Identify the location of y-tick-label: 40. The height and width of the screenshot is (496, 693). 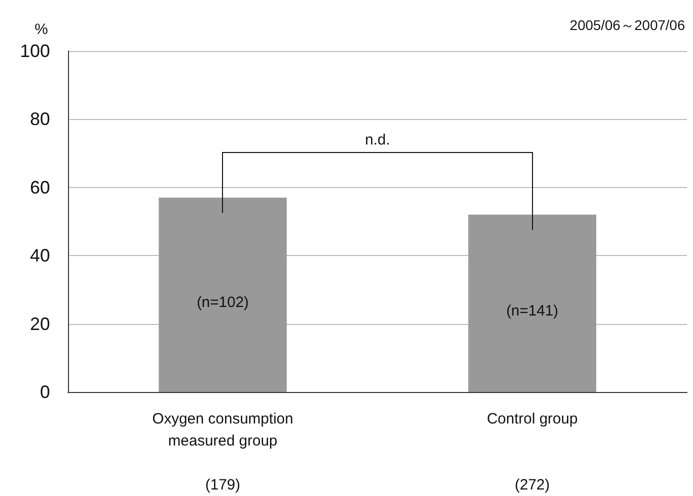
(40, 256).